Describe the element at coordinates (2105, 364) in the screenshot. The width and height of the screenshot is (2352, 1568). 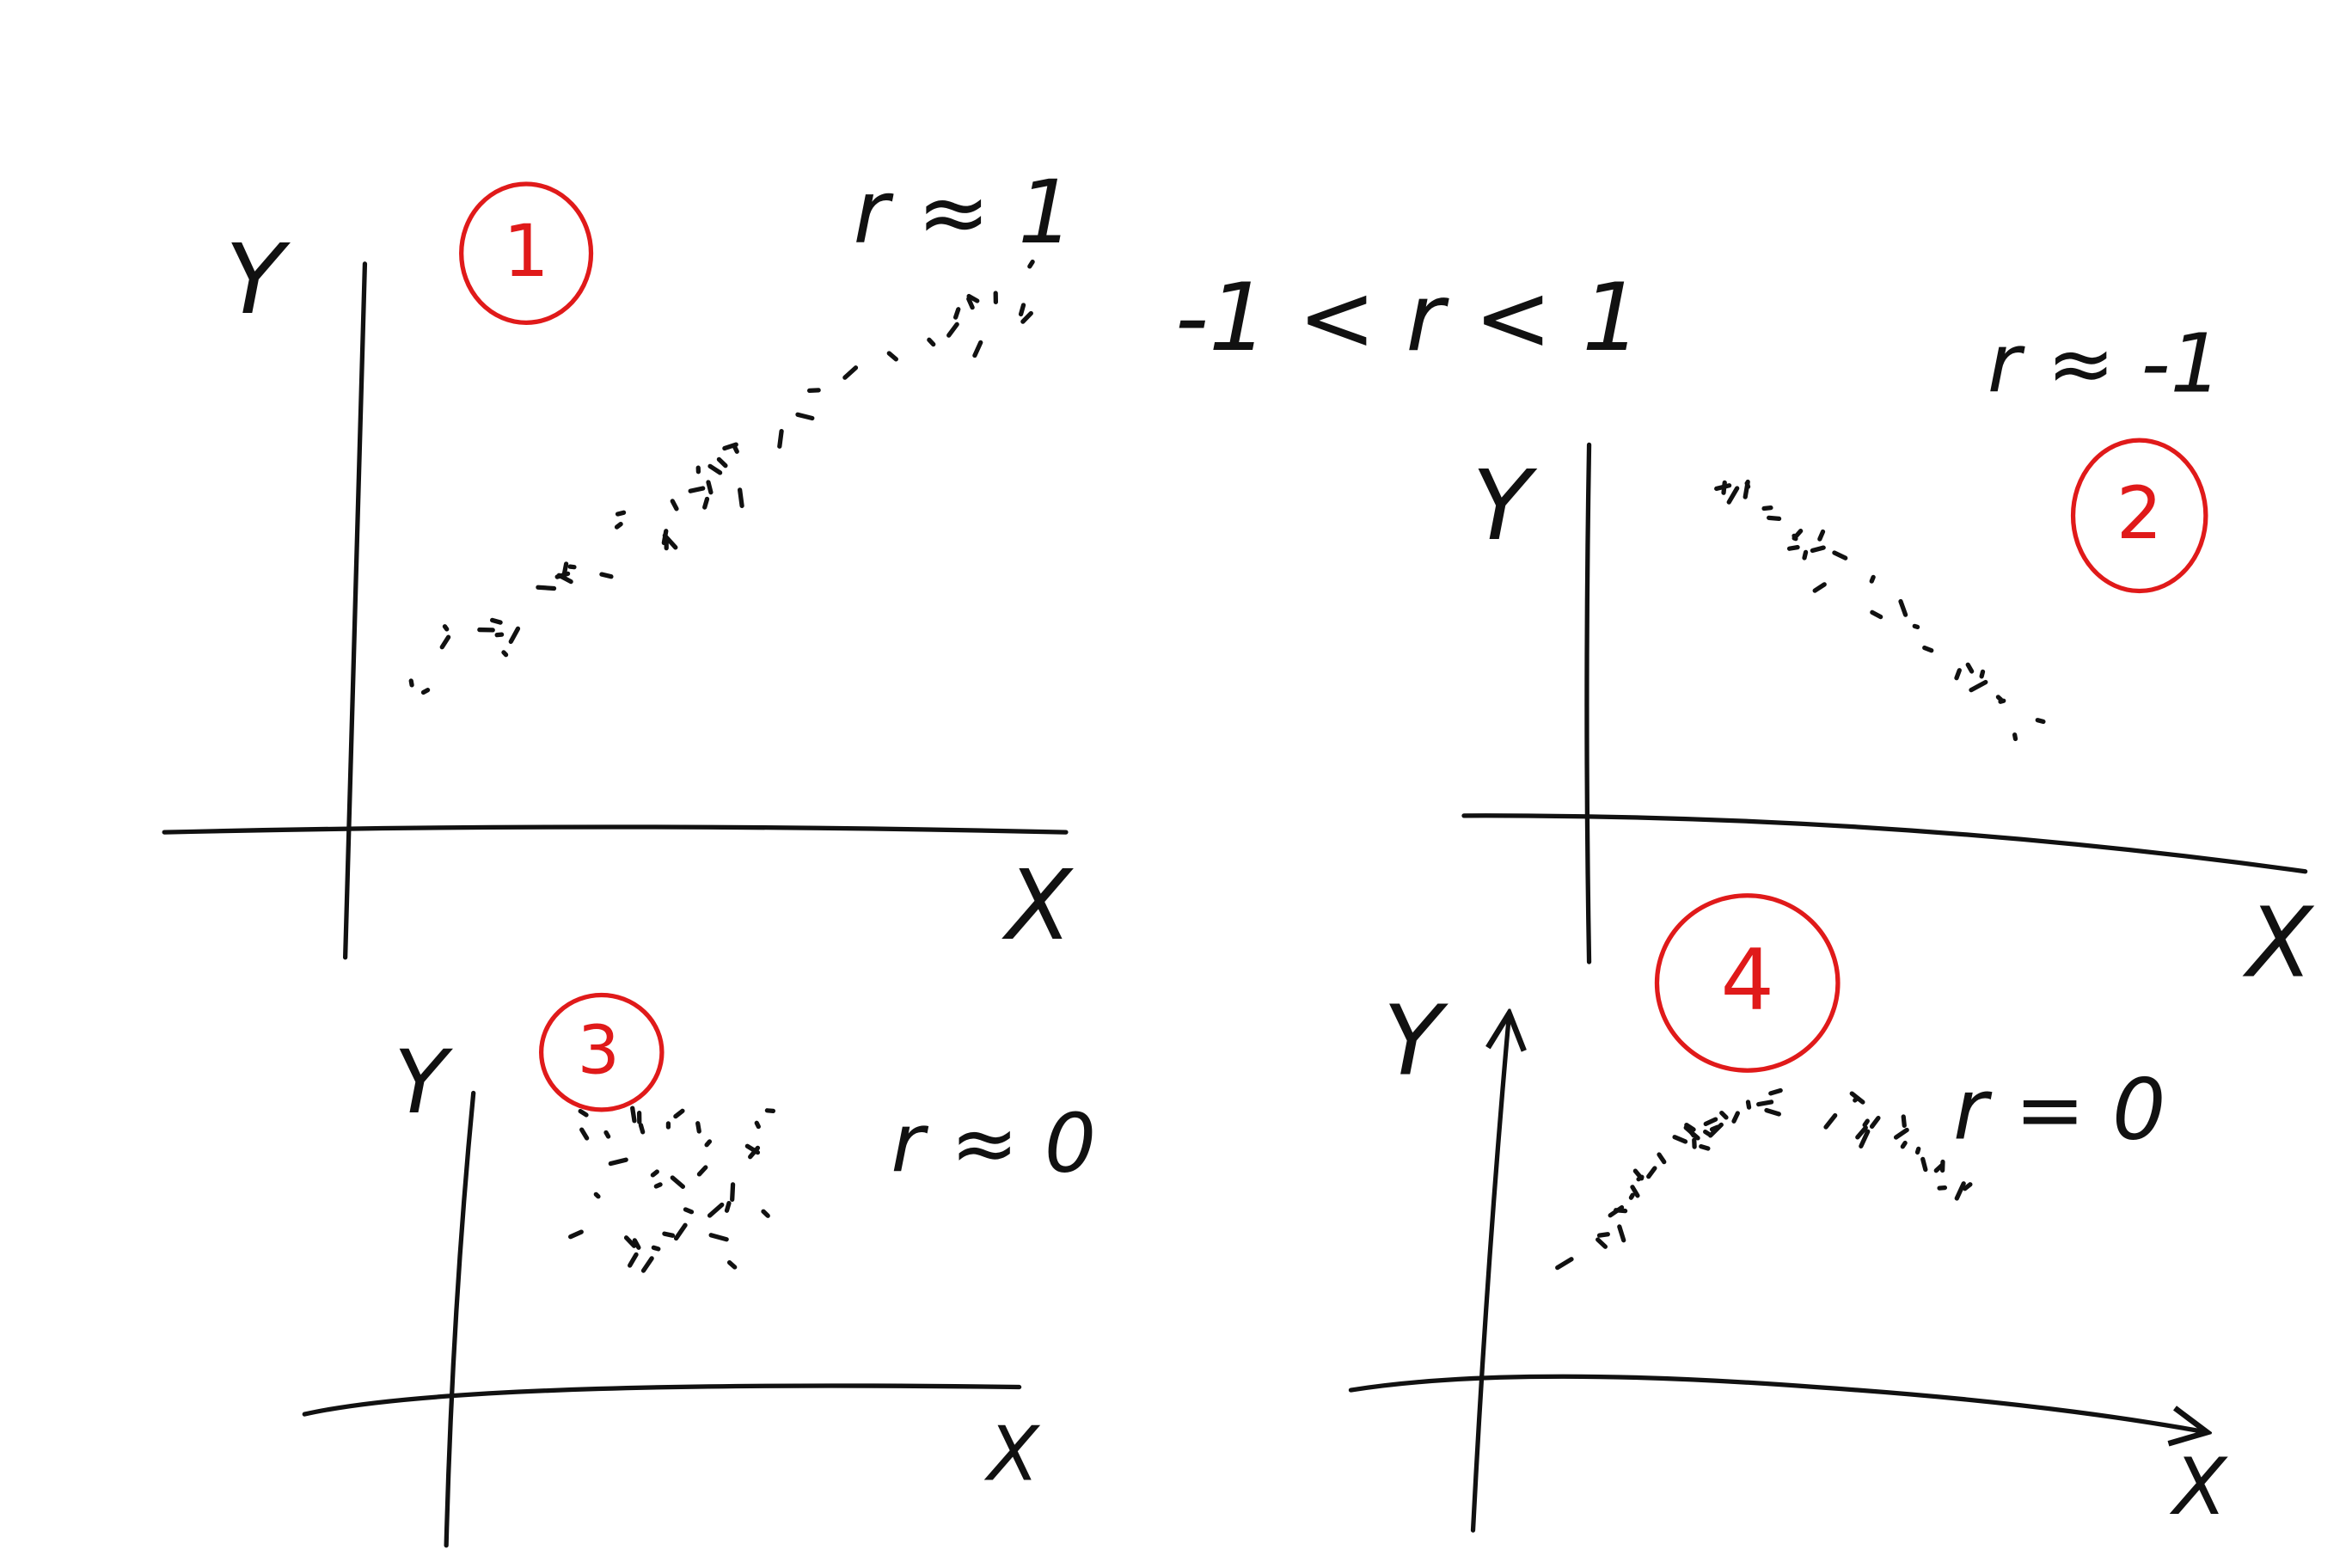
I see `annotation: r ≈ -1` at that location.